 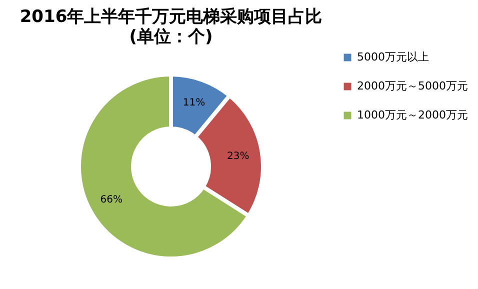 What do you see at coordinates (171, 17) in the screenshot?
I see `chart-title: 2016年上半年千万元电梯采购项目占比` at bounding box center [171, 17].